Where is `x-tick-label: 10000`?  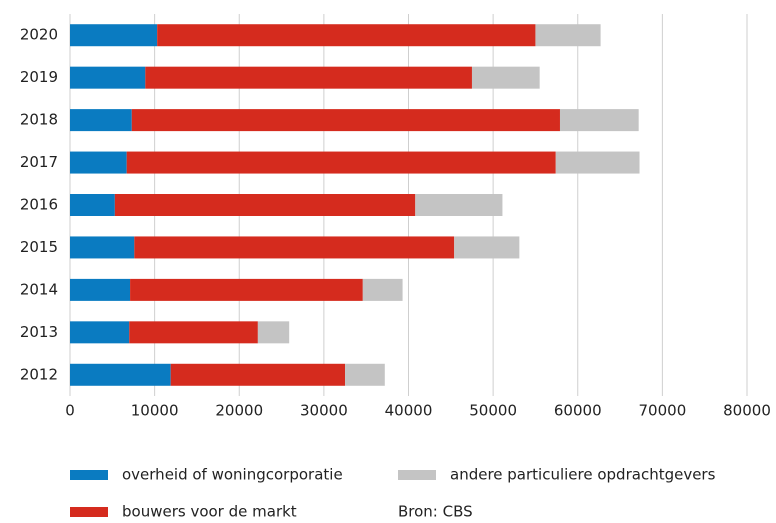
x-tick-label: 10000 is located at coordinates (155, 411).